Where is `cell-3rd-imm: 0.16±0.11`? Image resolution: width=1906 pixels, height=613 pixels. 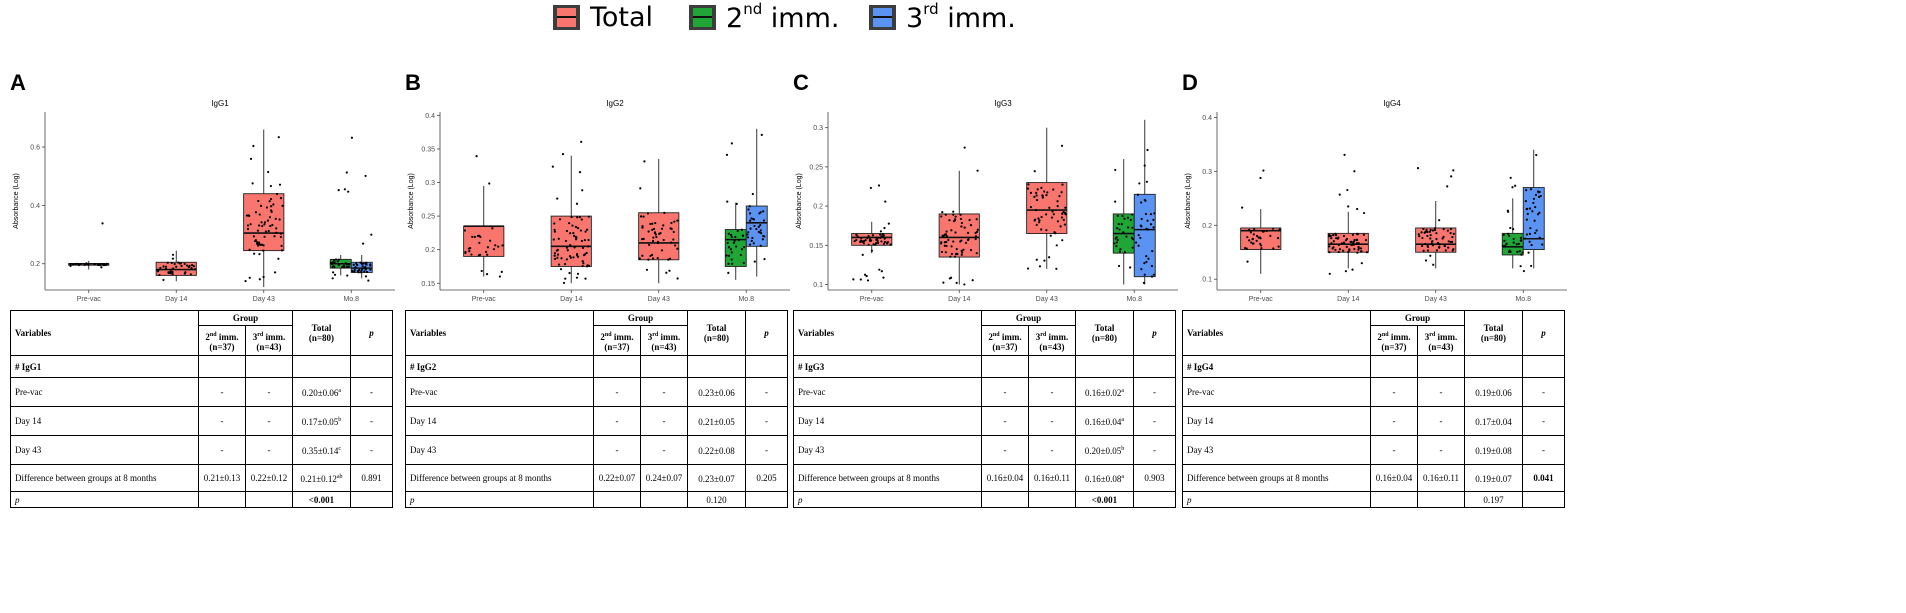 cell-3rd-imm: 0.16±0.11 is located at coordinates (1052, 478).